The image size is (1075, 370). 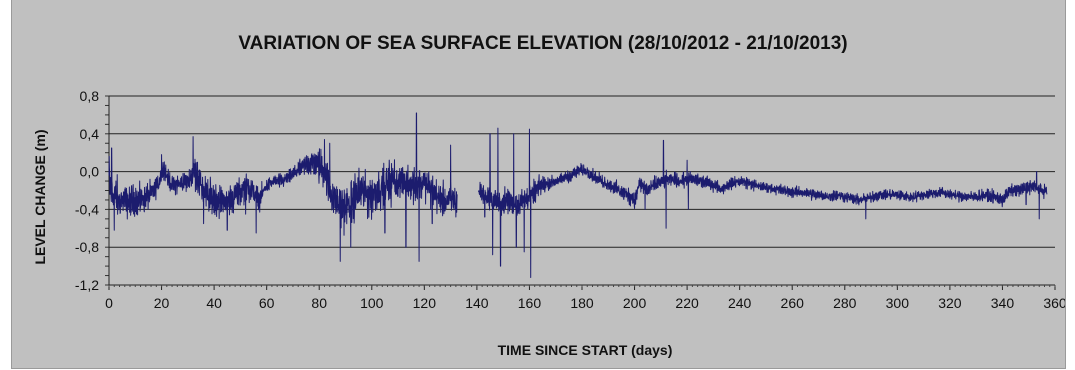 What do you see at coordinates (1054, 303) in the screenshot?
I see `x-tick-label: 360` at bounding box center [1054, 303].